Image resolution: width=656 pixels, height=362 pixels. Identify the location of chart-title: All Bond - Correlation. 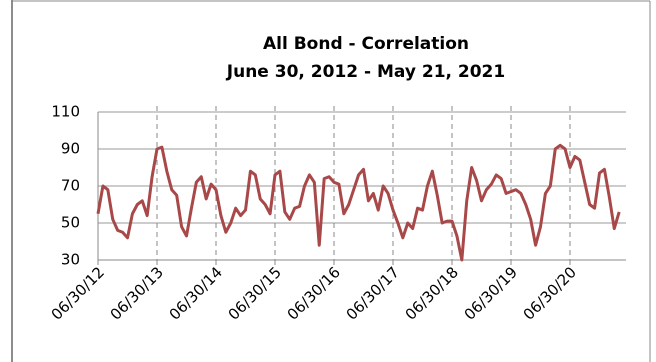
(366, 44).